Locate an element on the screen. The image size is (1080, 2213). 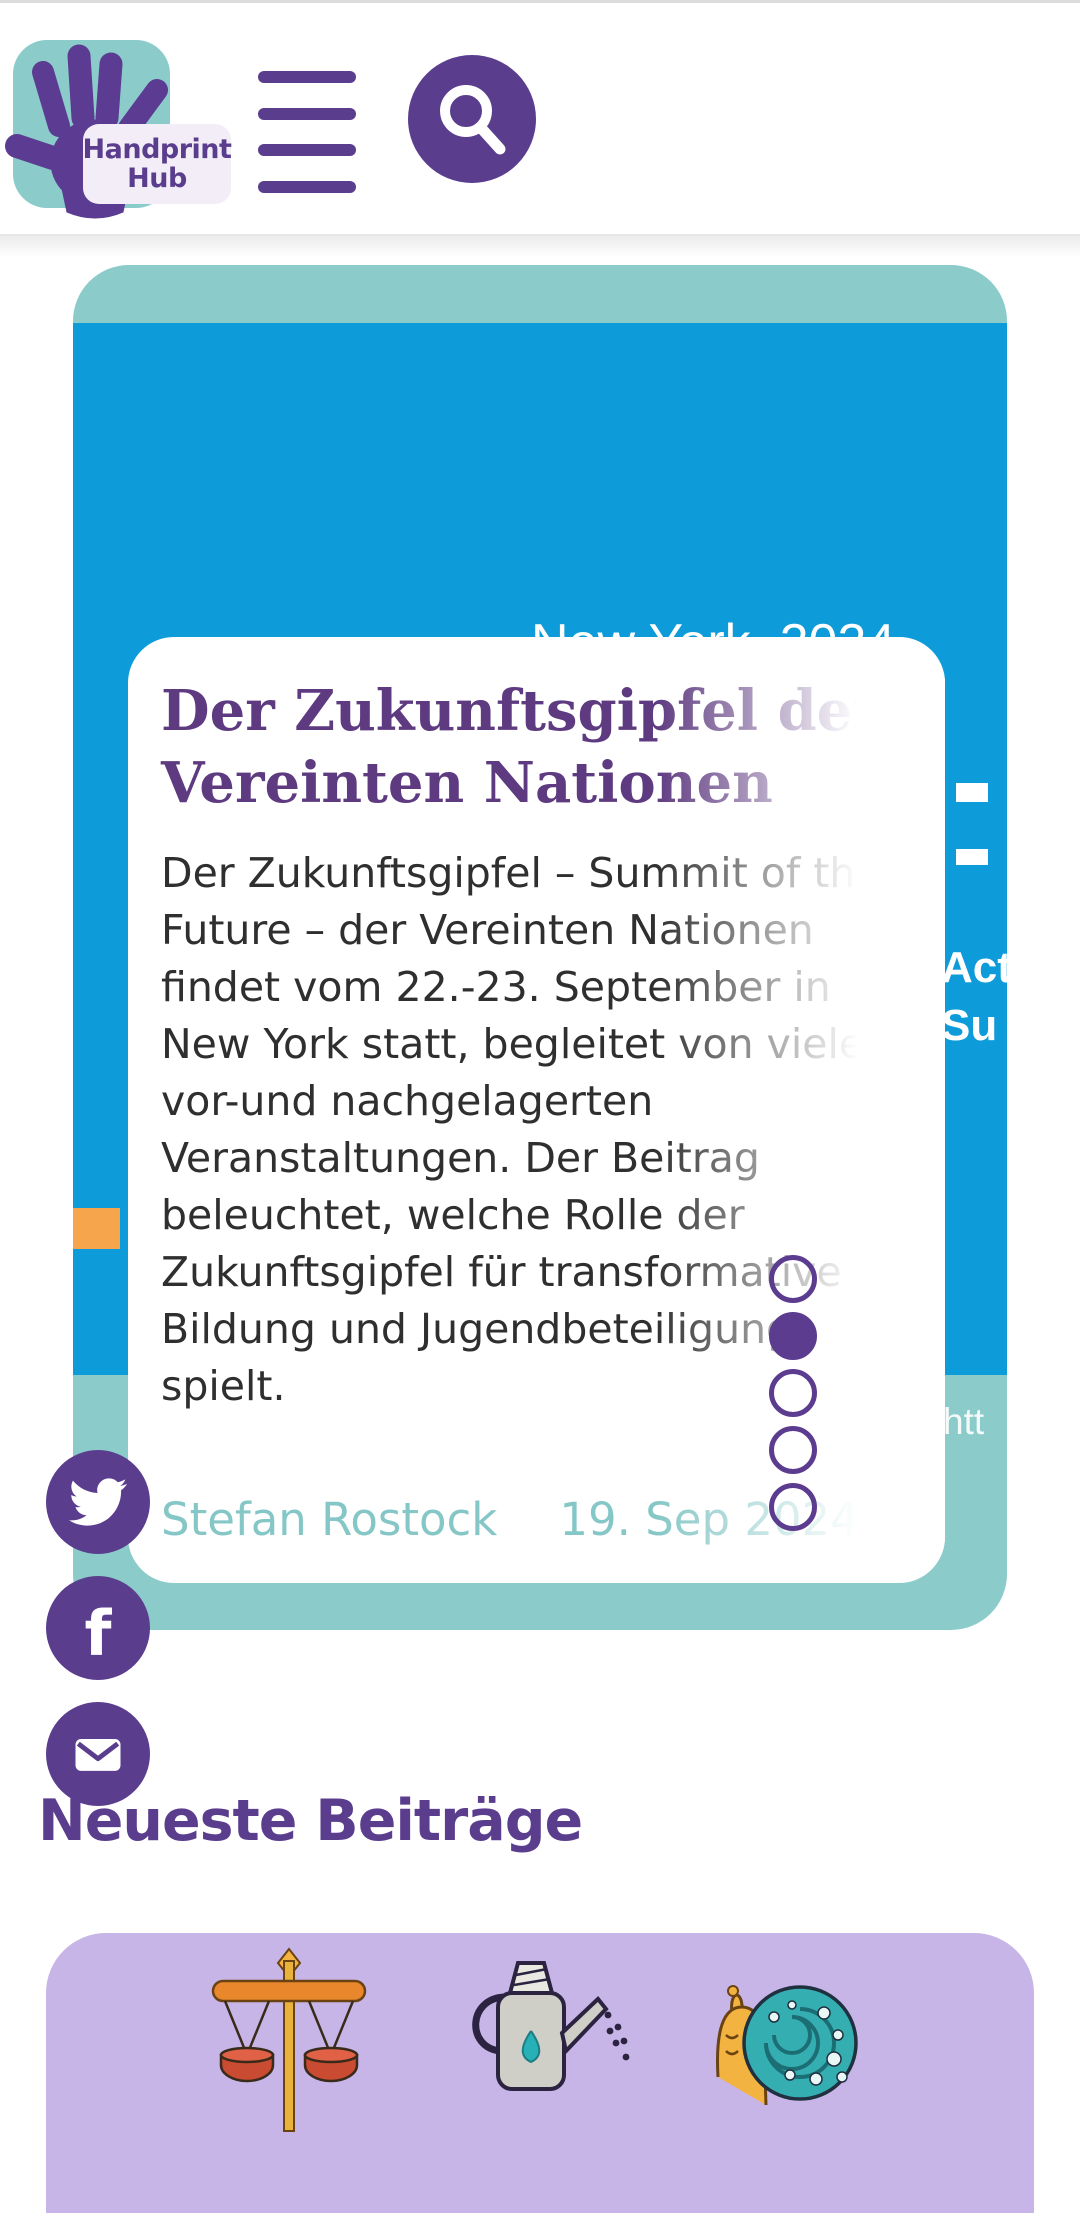
logo-handprint-hub: Handprint Hub is located at coordinates (118, 127).